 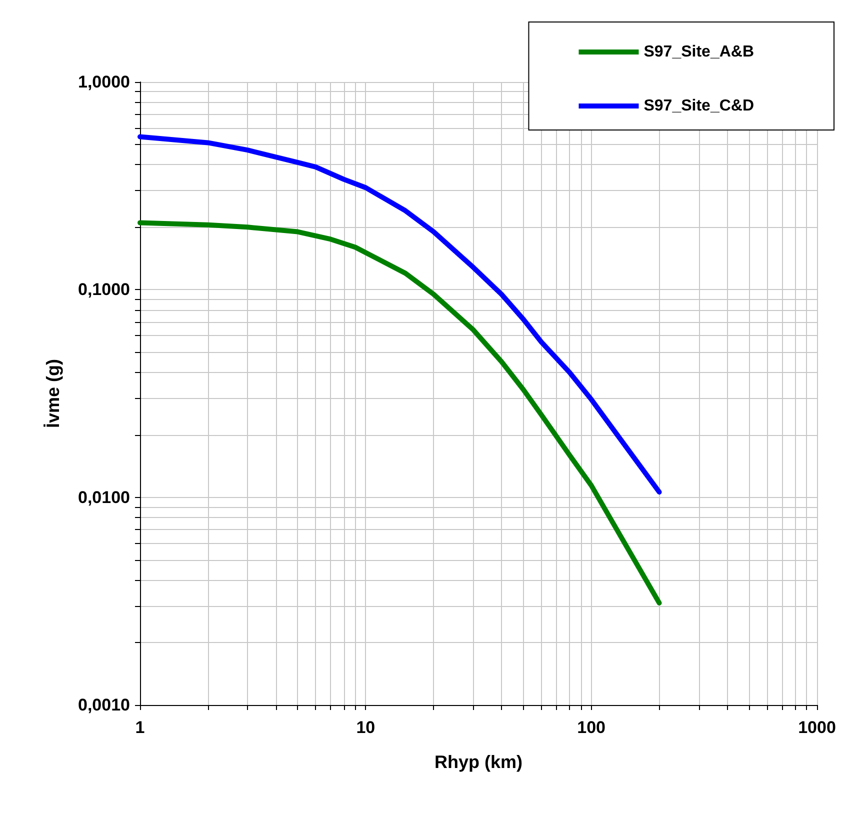 I want to click on y-tick-label: 0,0100, so click(x=104, y=497).